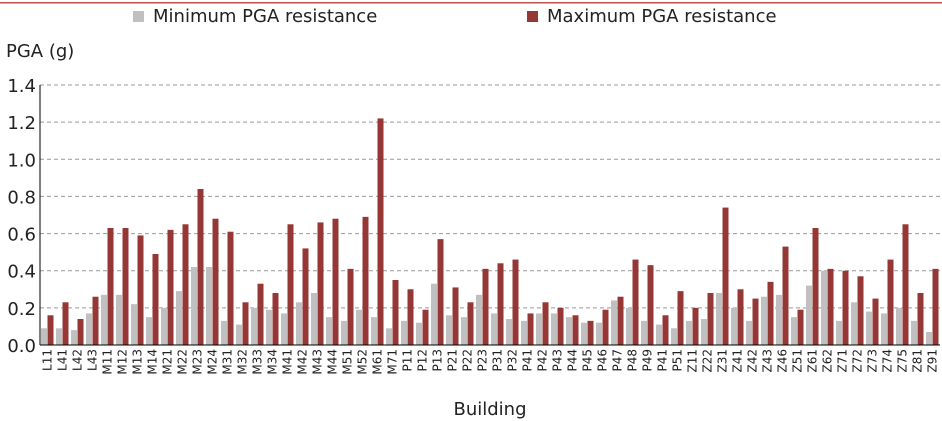  I want to click on top-rule, so click(471, 3).